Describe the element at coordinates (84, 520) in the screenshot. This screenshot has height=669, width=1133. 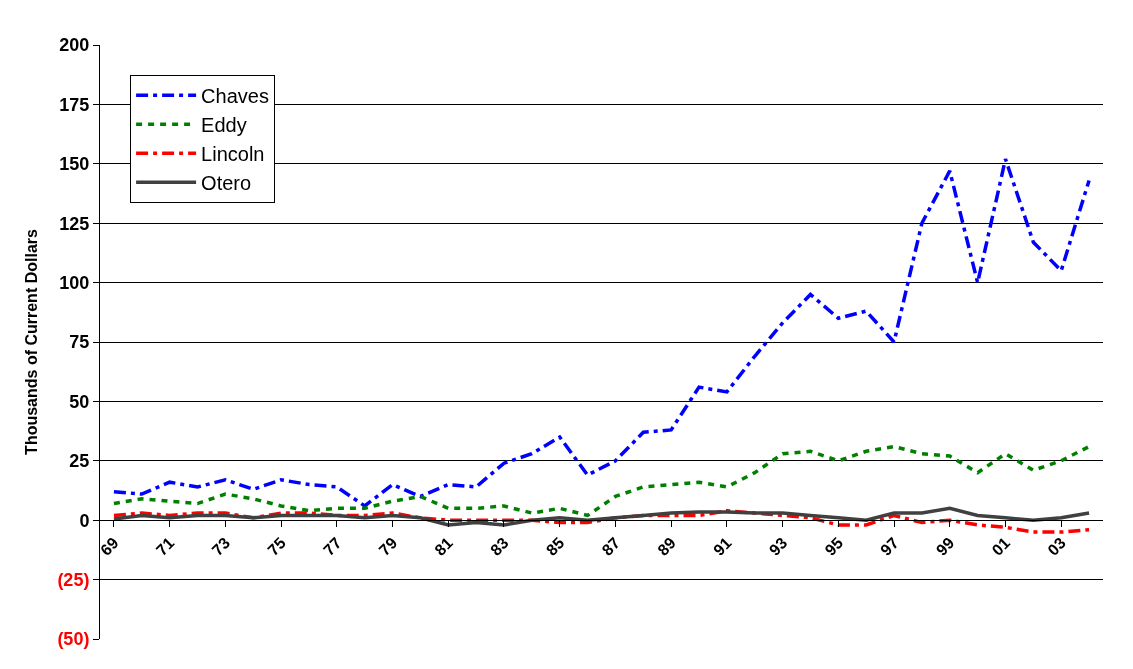
I see `y-tick-label: 0` at that location.